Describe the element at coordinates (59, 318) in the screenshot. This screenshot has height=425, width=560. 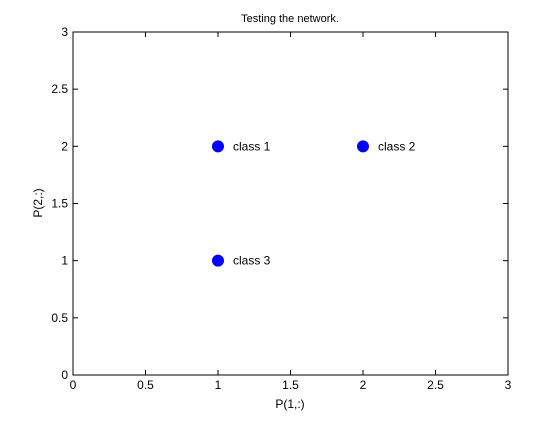
I see `y-tick-label: 0.5` at that location.